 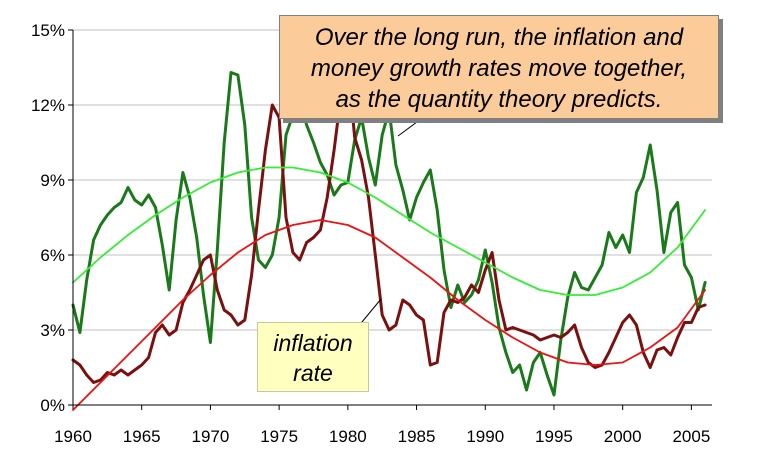 I want to click on y-tick-label: 9%, so click(x=52, y=180).